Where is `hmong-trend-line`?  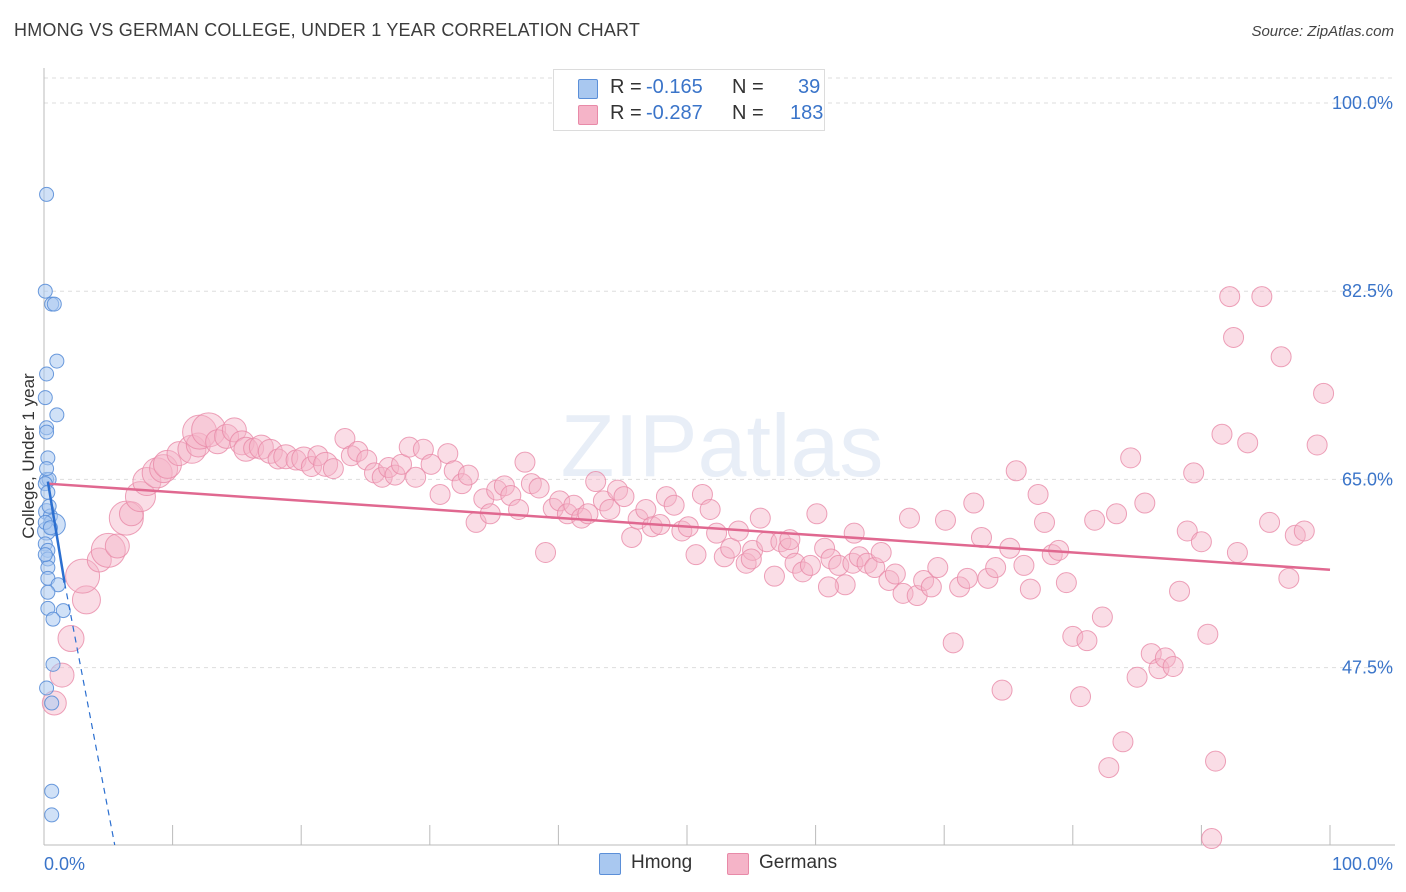
hmong-trend-line is located at coordinates (56, 532).